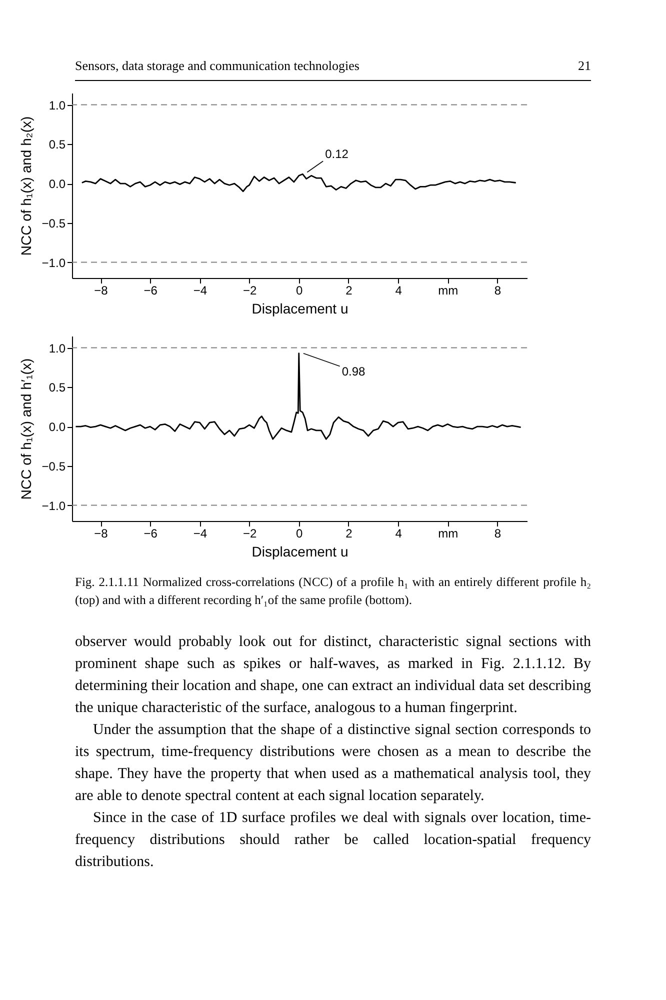  Describe the element at coordinates (217, 65) in the screenshot. I see `text: Sensors, data storage and communication technologies` at that location.